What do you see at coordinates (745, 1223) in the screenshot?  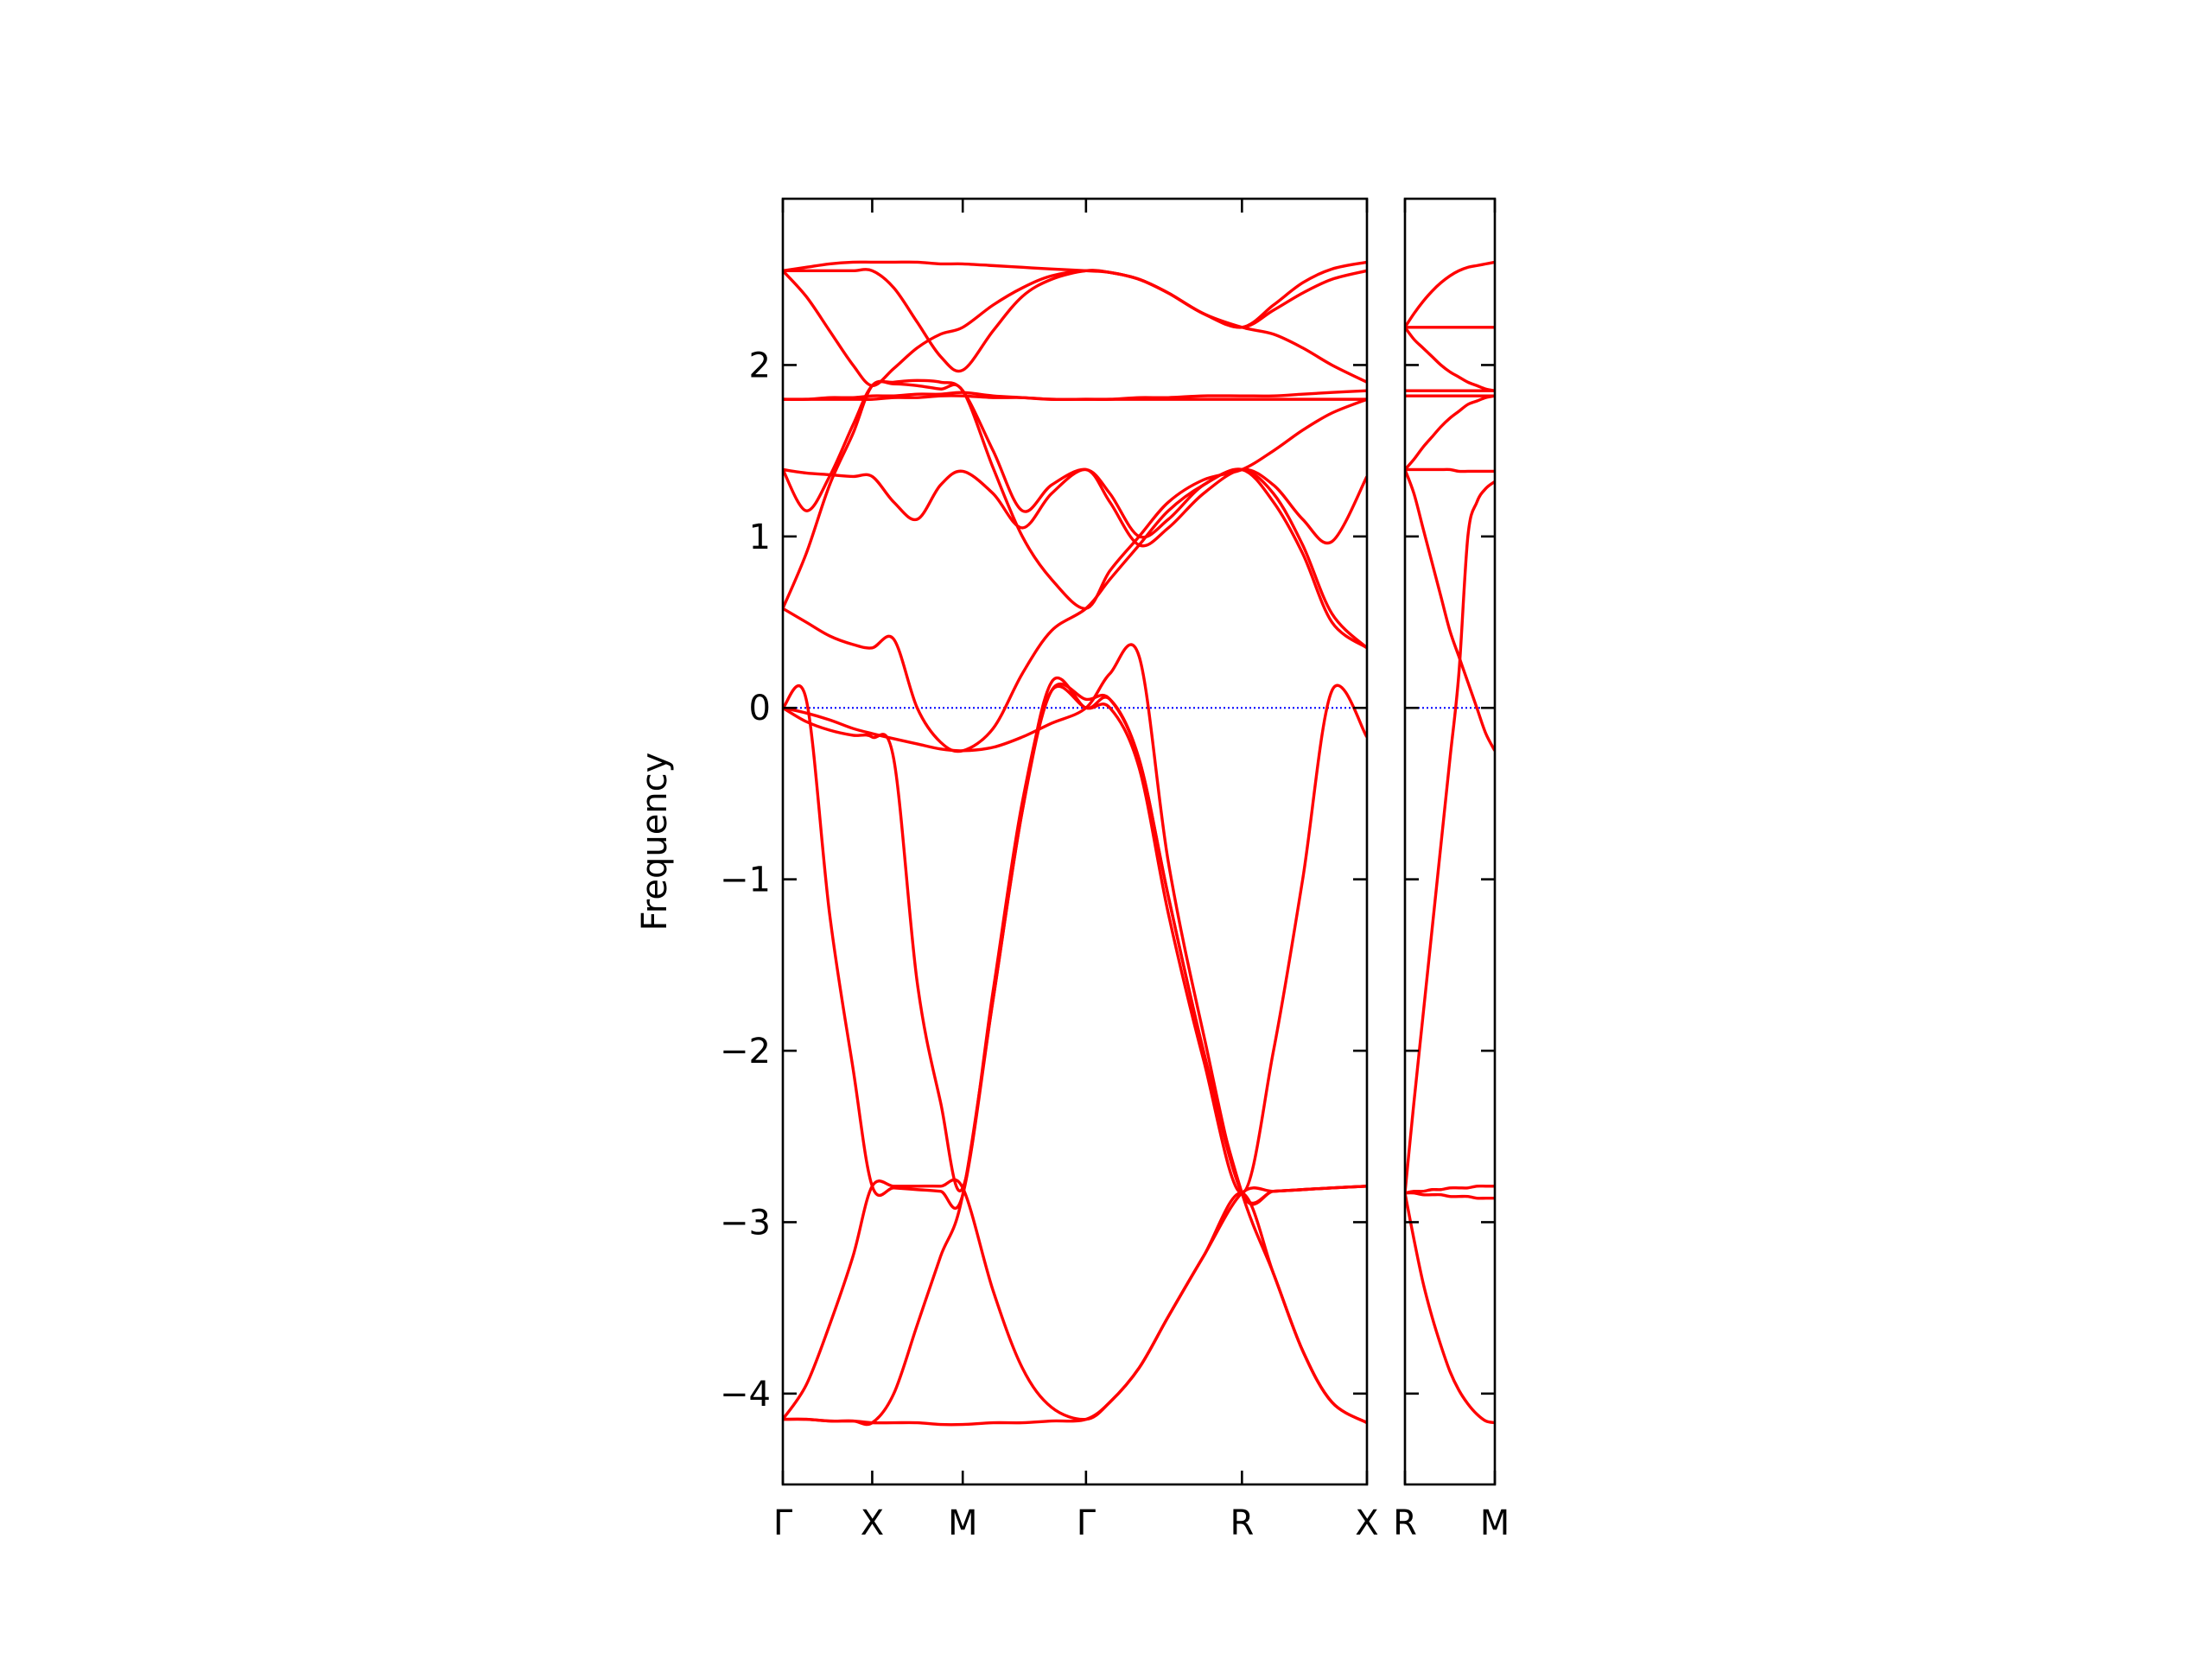 I see `y-tick-label: −3` at bounding box center [745, 1223].